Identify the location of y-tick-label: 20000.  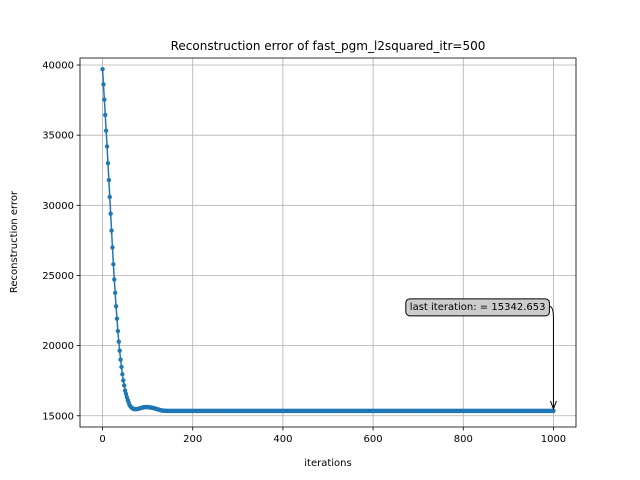
(58, 346).